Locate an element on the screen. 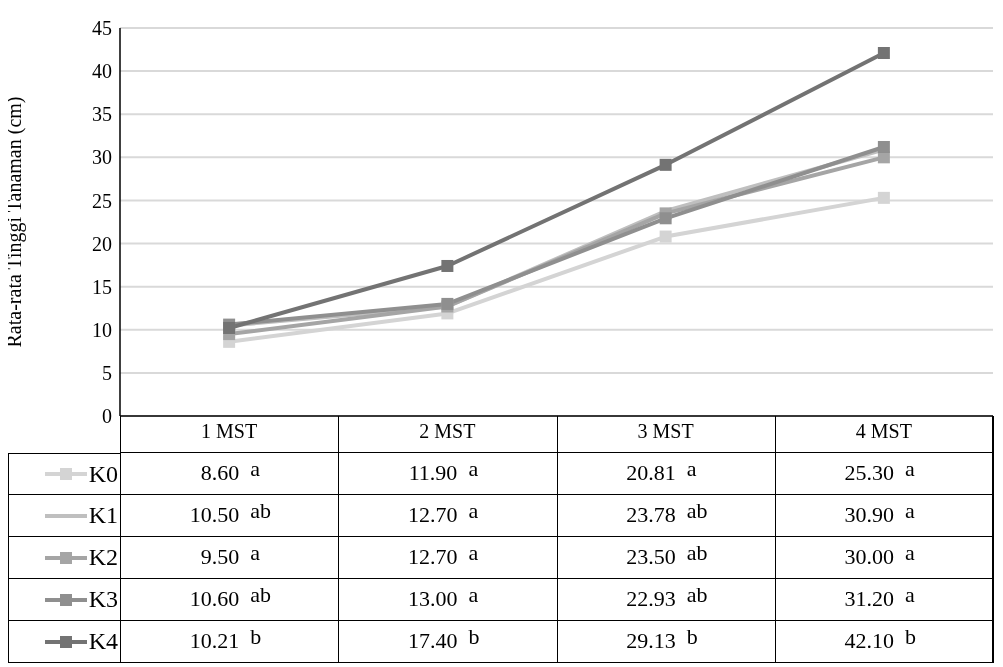 The image size is (1003, 667). x-tick-label: 2 MST is located at coordinates (447, 431).